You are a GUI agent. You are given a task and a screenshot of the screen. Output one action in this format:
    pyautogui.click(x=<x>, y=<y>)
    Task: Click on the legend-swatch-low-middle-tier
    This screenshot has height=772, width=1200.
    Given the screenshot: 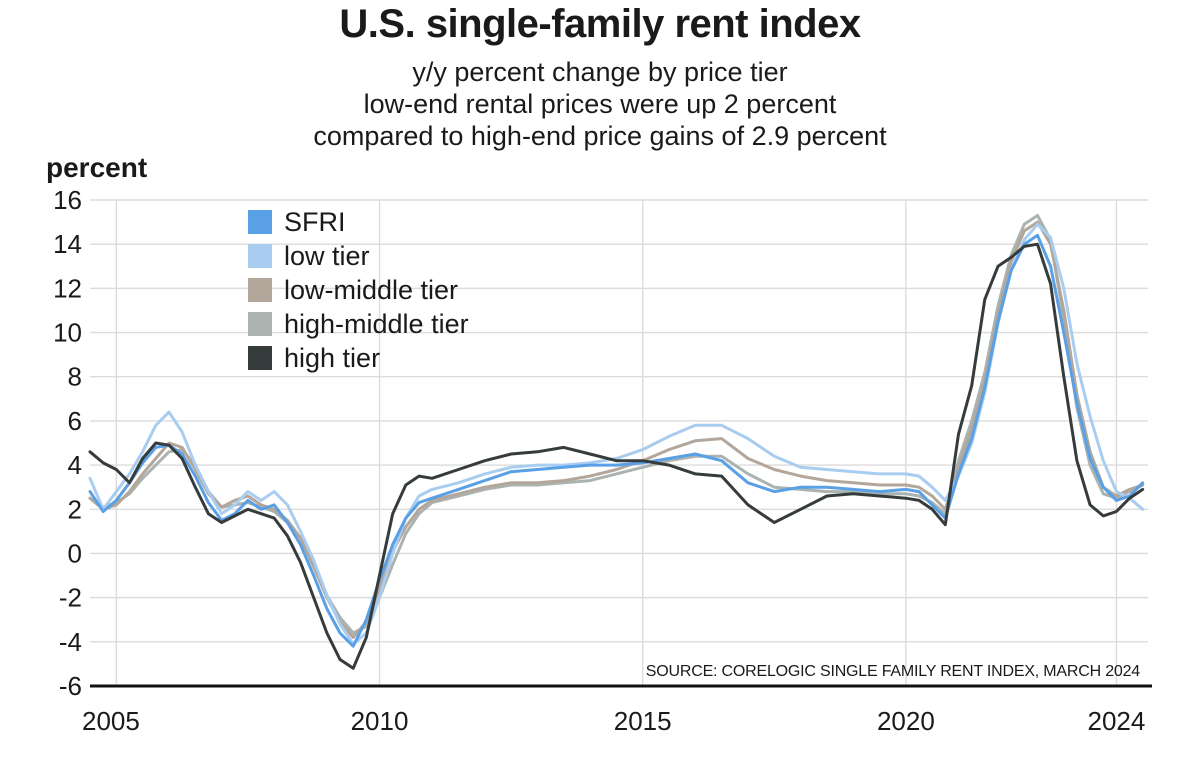 What is the action you would take?
    pyautogui.click(x=260, y=290)
    